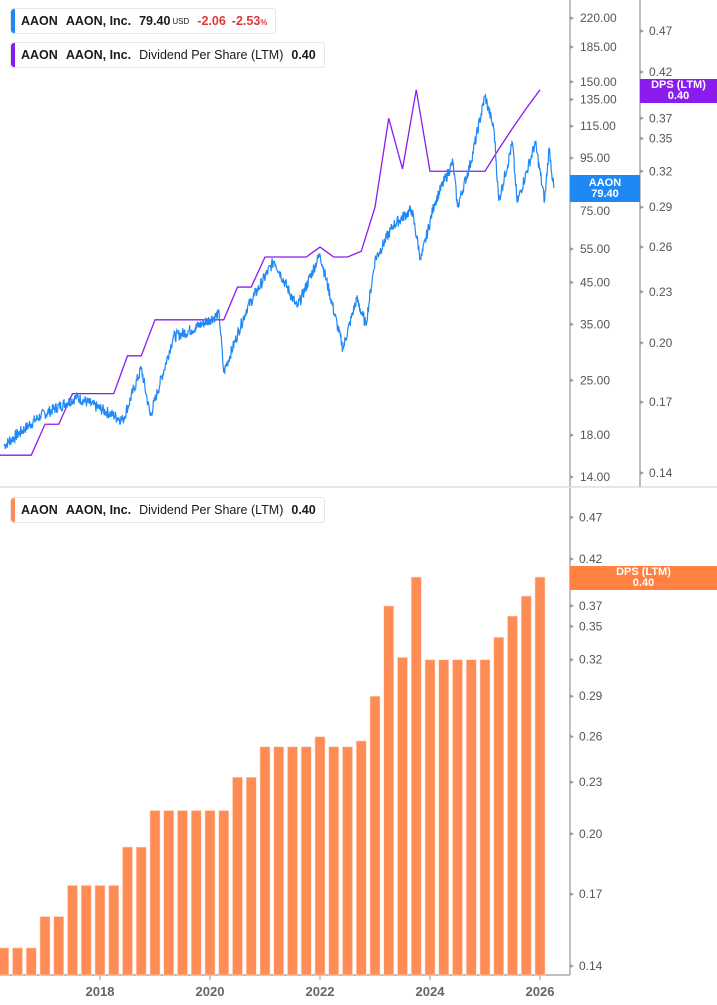 The width and height of the screenshot is (717, 1005). Describe the element at coordinates (661, 31) in the screenshot. I see `y-tick-dps: 0.47` at that location.